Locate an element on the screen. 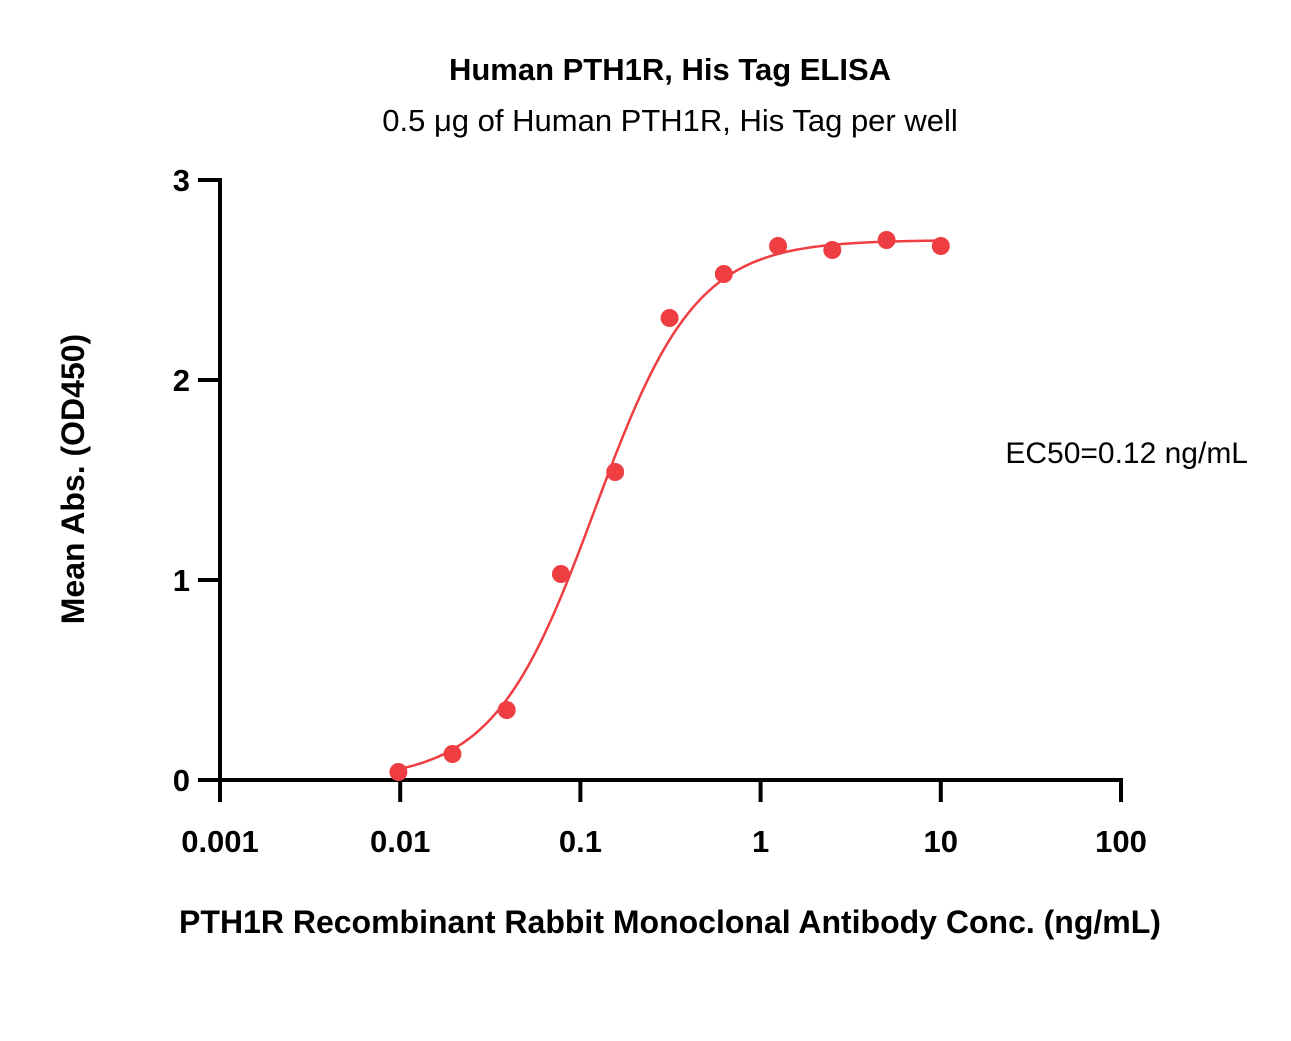  x-tick-label: 0.1 is located at coordinates (580, 841).